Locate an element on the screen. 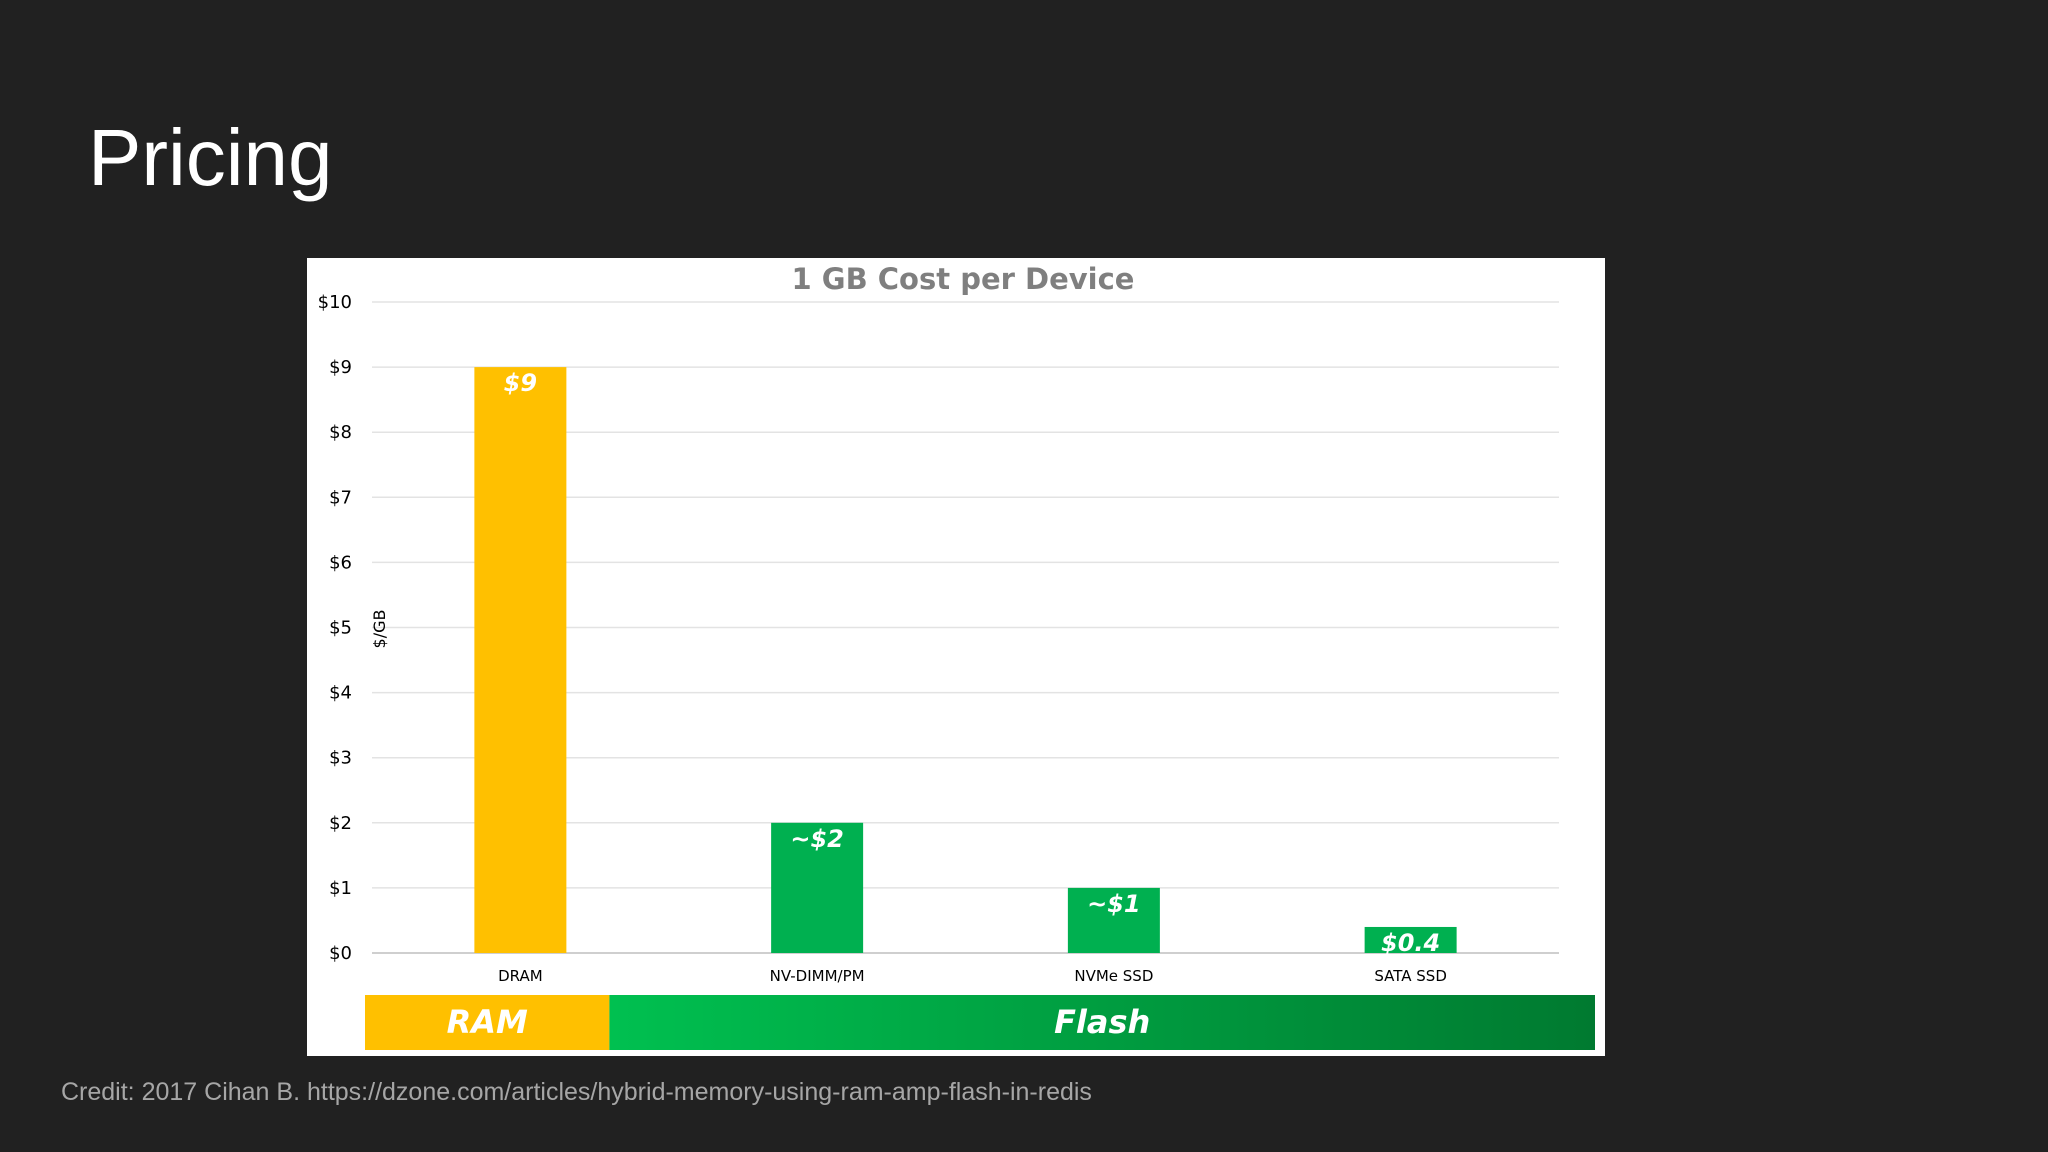  x-tick-label: SATA SSD is located at coordinates (1410, 976).